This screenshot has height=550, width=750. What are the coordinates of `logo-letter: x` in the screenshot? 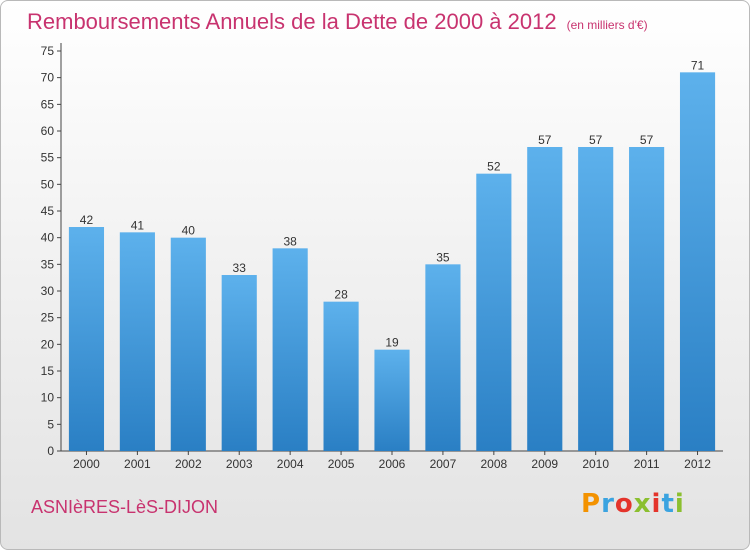 It's located at (642, 504).